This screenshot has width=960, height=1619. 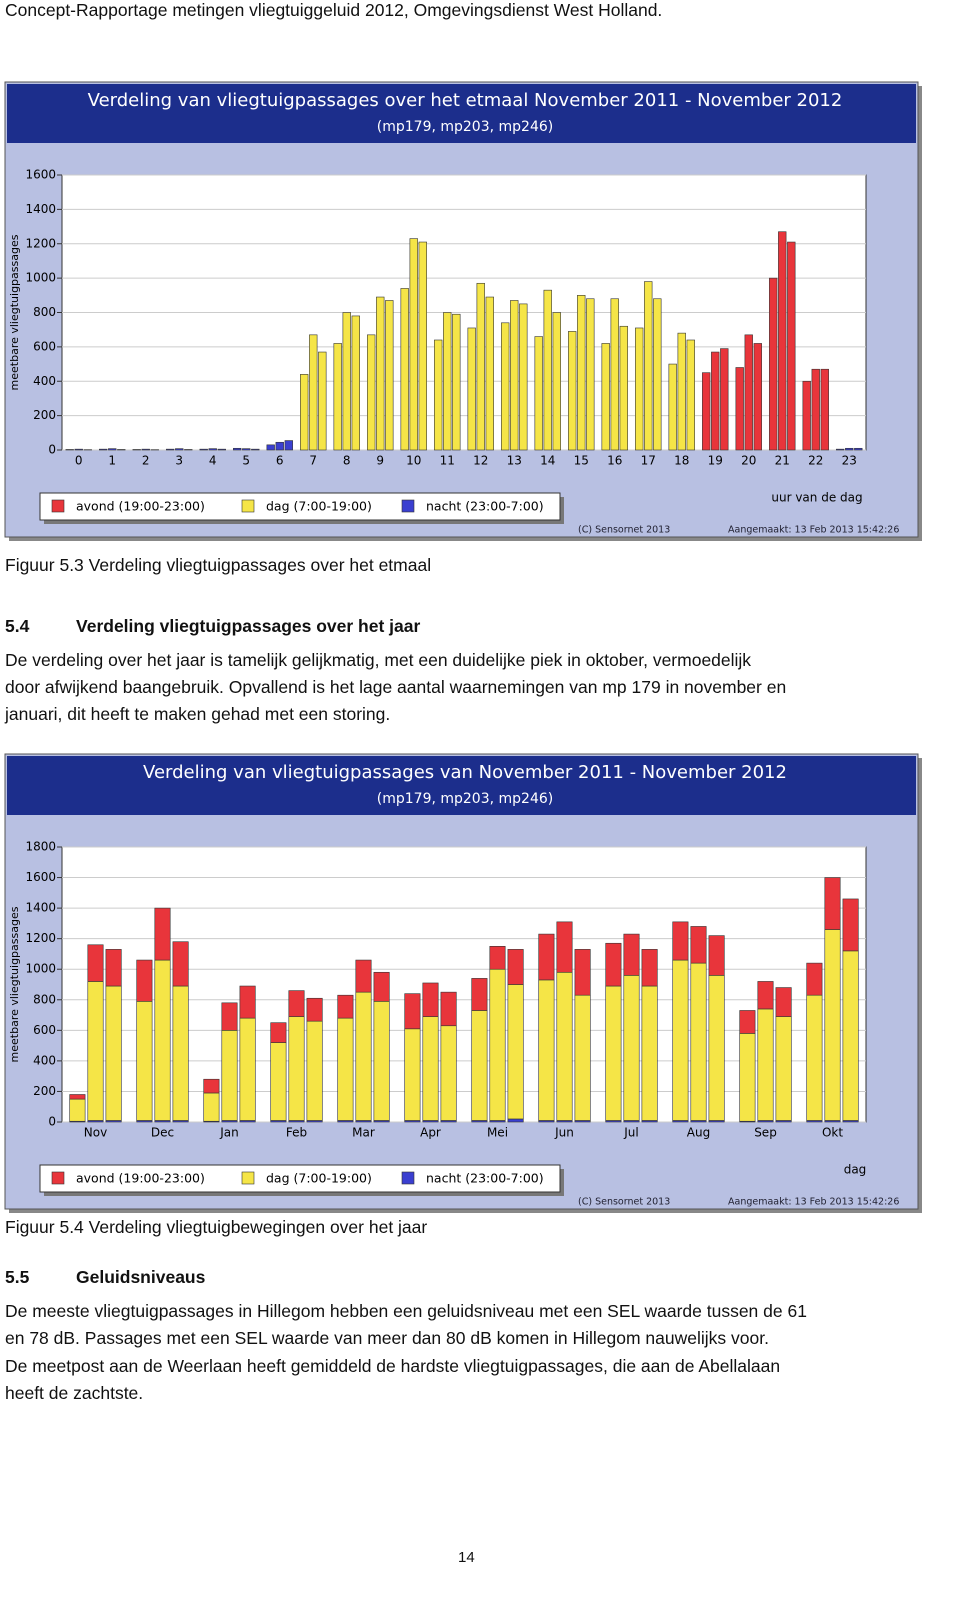 What do you see at coordinates (648, 461) in the screenshot?
I see `x-tick-label: 17` at bounding box center [648, 461].